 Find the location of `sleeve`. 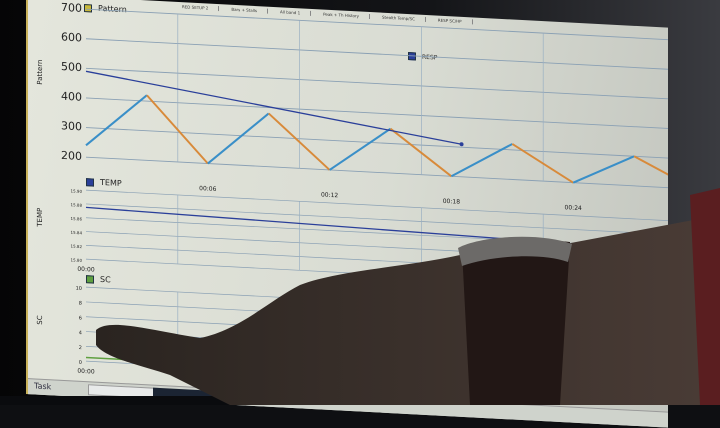

sleeve is located at coordinates (705, 296).